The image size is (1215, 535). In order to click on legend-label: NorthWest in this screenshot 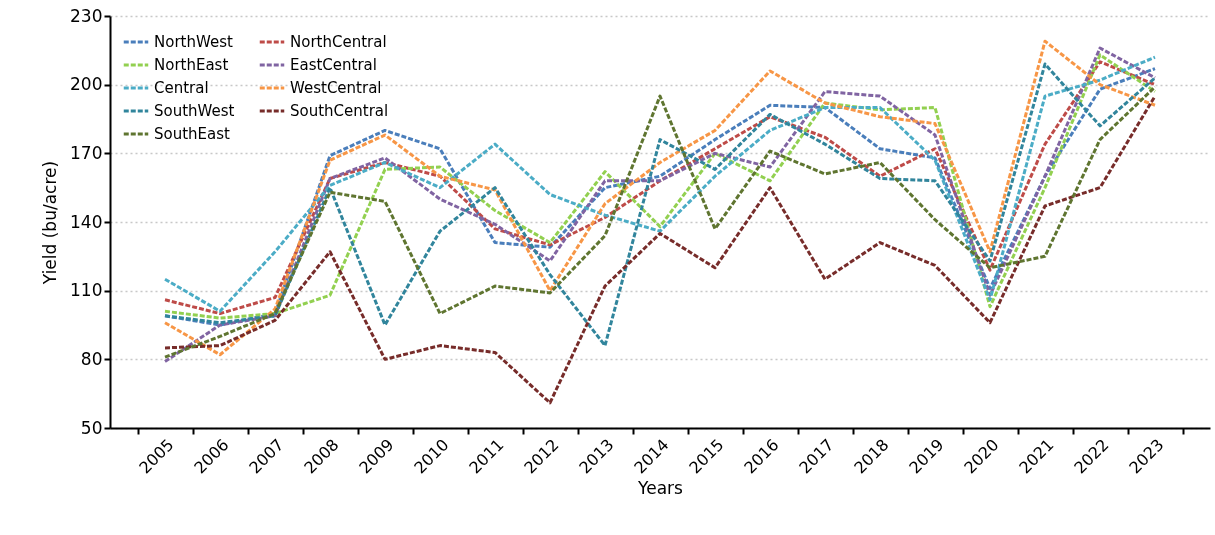, I will do `click(193, 42)`.